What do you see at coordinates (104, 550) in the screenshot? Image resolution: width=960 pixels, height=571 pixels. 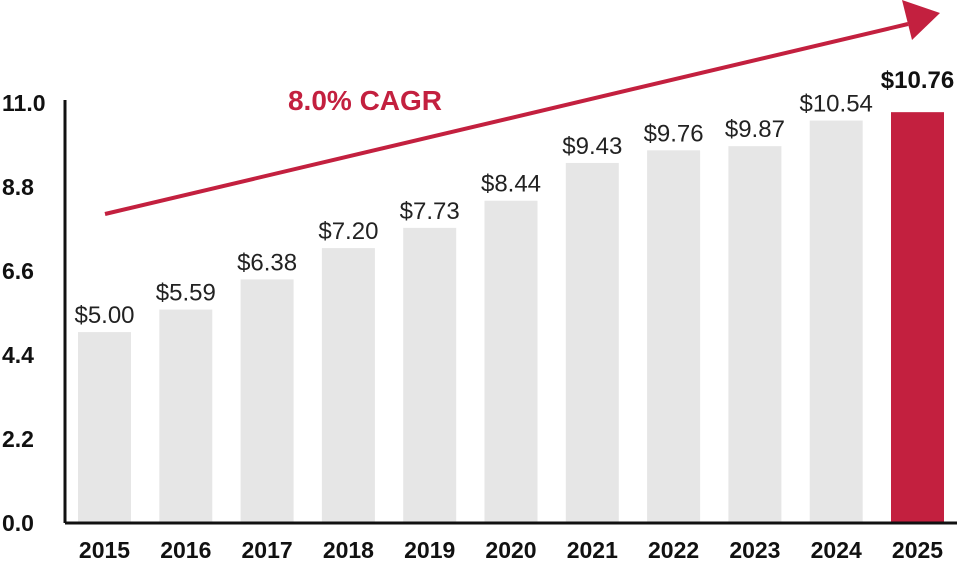 I see `x-tick-2015: 2015` at bounding box center [104, 550].